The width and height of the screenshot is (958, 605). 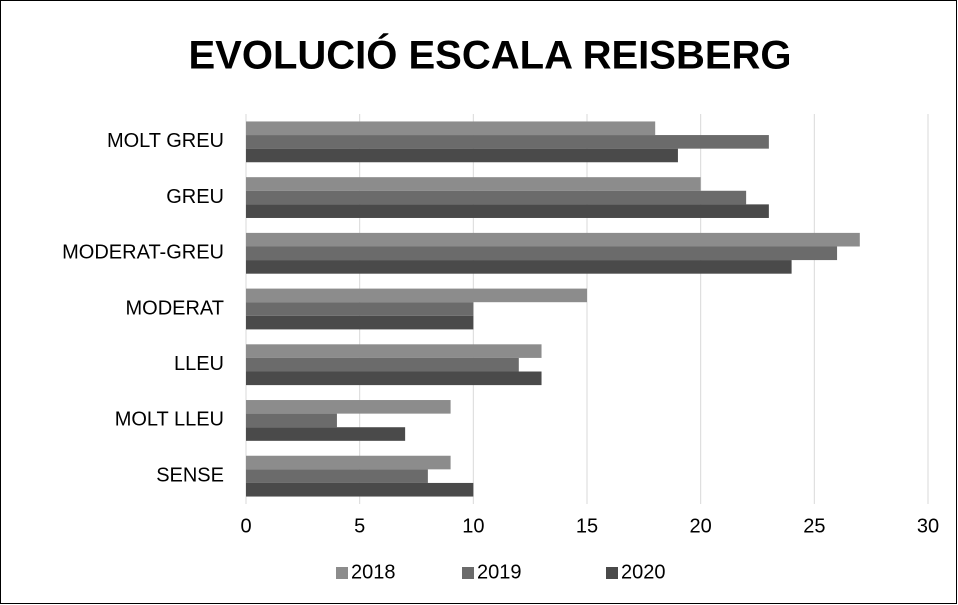 I want to click on y-tick-label: MOLT GREU, so click(x=165, y=141).